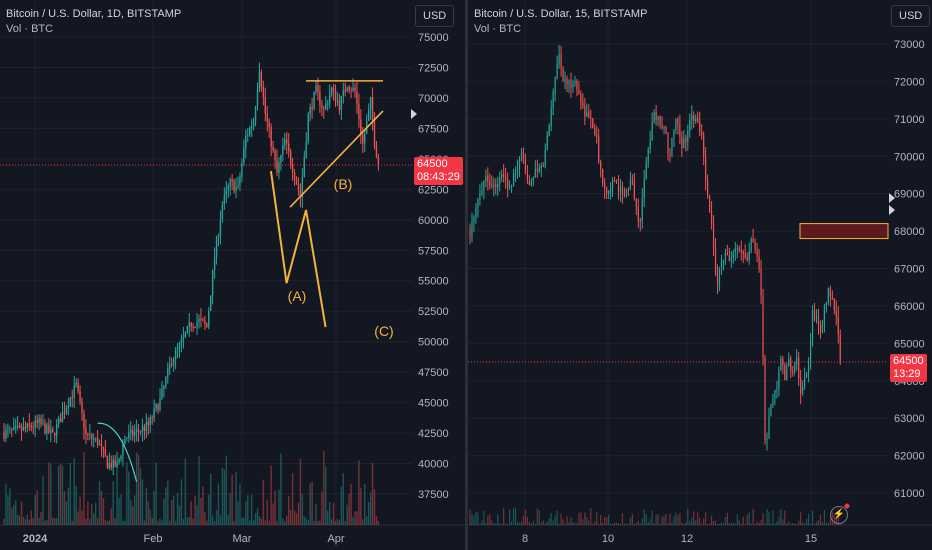 The image size is (932, 550). What do you see at coordinates (433, 251) in the screenshot?
I see `y-tick-label: 57500` at bounding box center [433, 251].